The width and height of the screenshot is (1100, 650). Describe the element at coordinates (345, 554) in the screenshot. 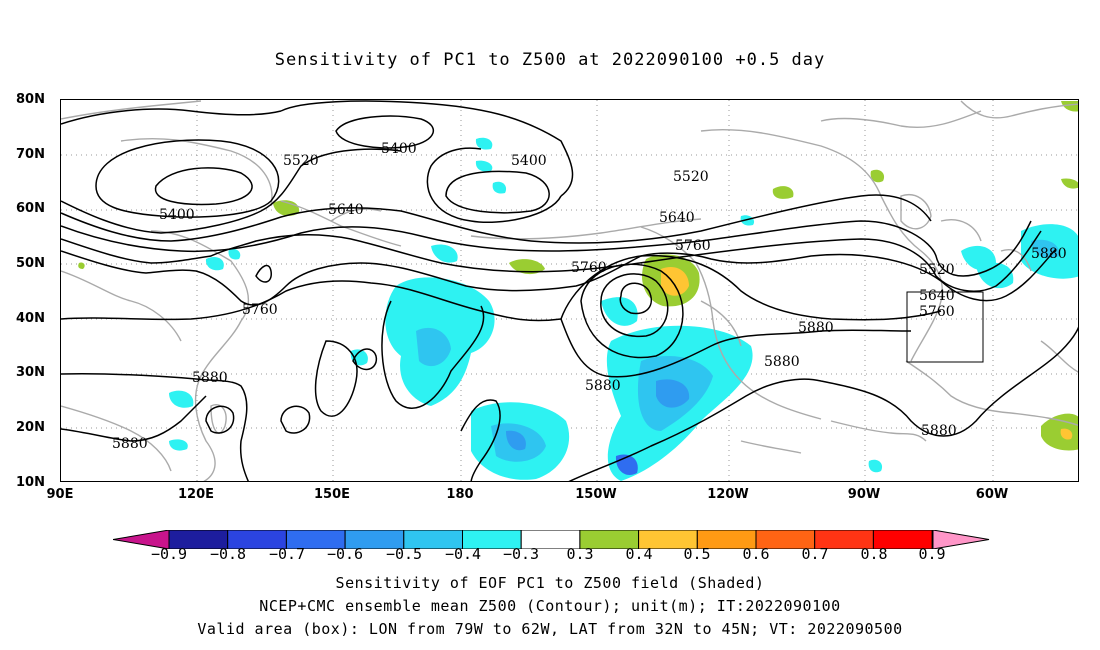

I see `colorbar-label: −0.6` at that location.